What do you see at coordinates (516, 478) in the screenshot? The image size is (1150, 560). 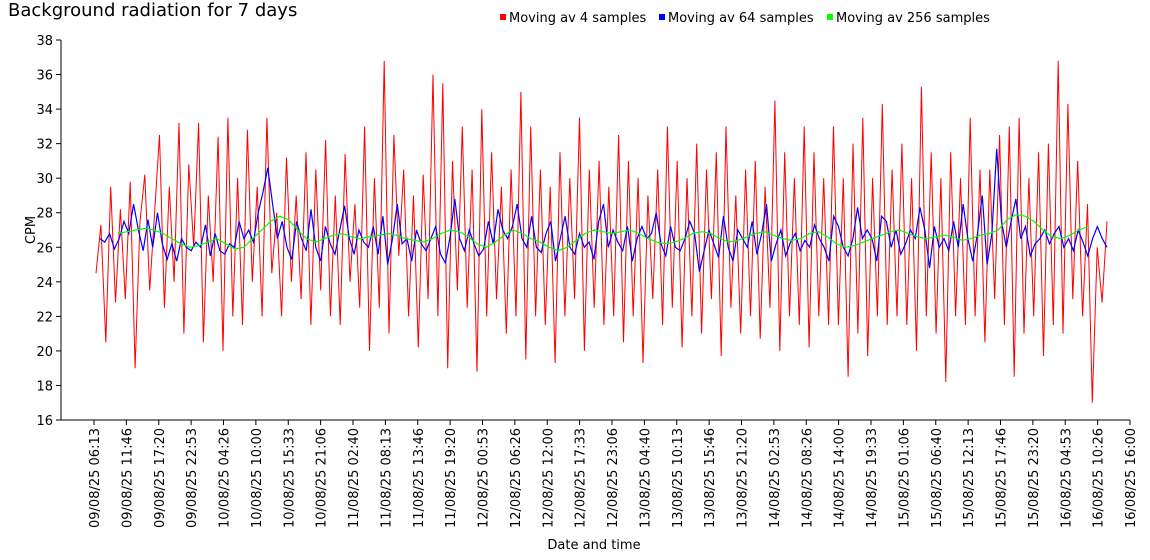 I see `x-tick-label: 12/08/25 06:26` at bounding box center [516, 478].